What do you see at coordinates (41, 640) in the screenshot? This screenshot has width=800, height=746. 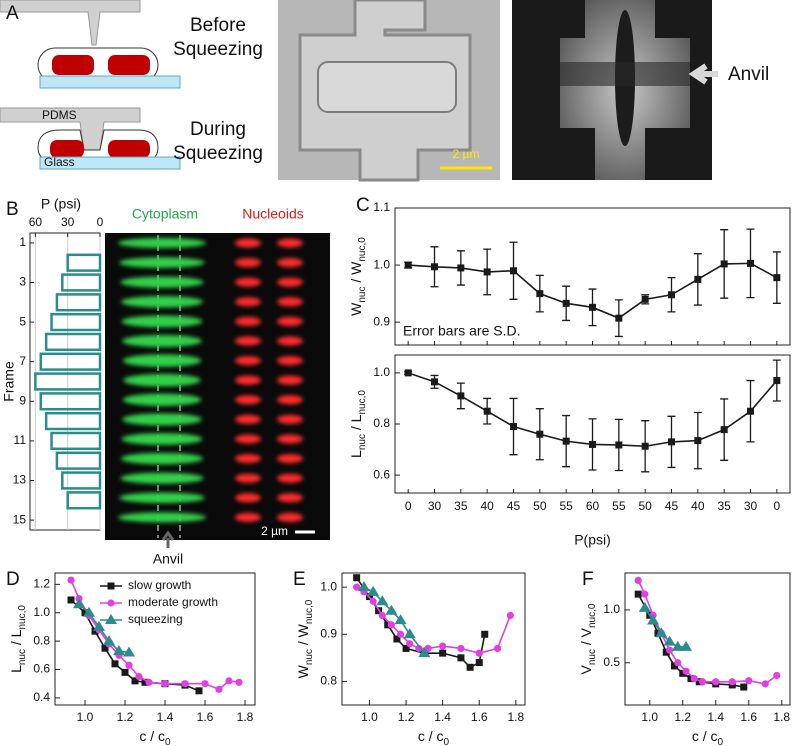 I see `y-tick-label: 0.8` at bounding box center [41, 640].